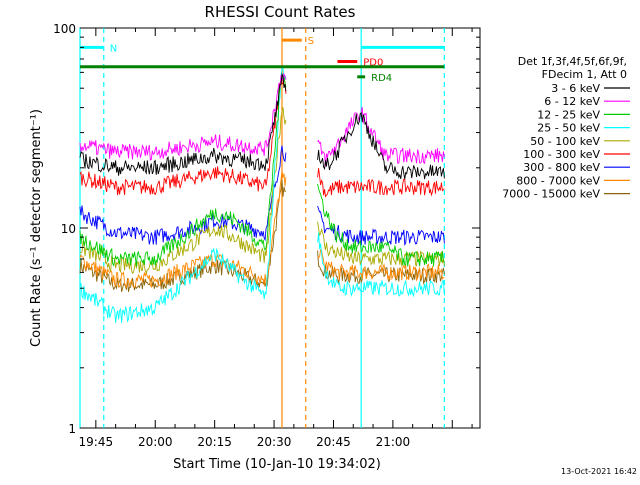 This screenshot has height=485, width=640. I want to click on annotation-bars: N S PD0 RD4, so click(262, 60).